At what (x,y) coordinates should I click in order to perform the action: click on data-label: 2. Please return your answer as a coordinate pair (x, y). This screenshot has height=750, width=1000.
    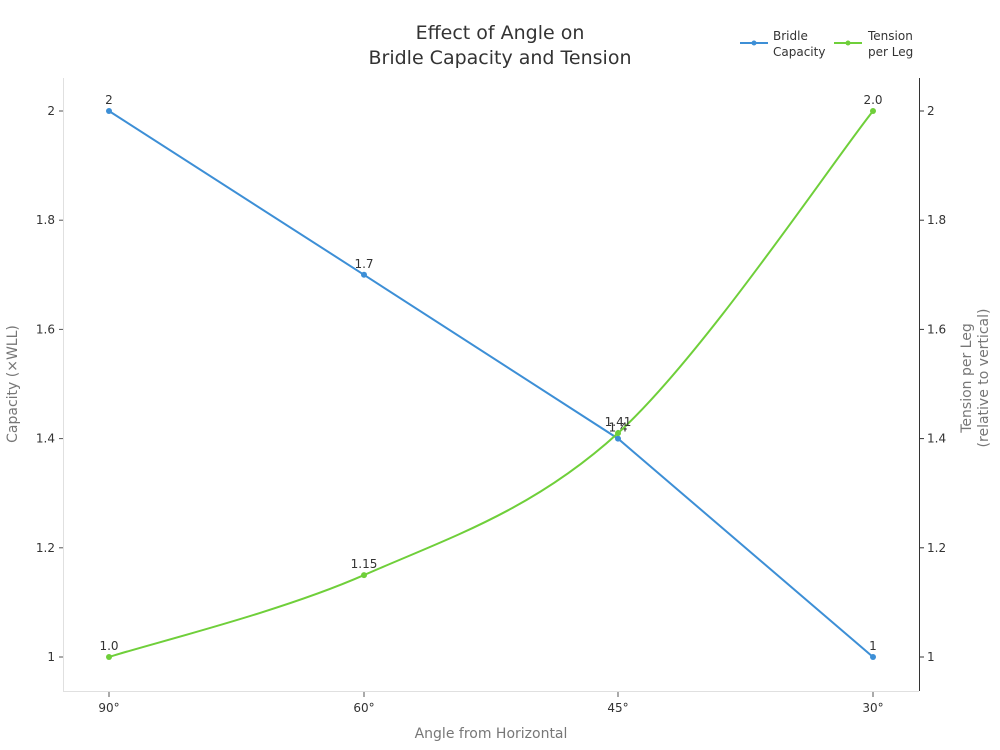
    Looking at the image, I should click on (109, 100).